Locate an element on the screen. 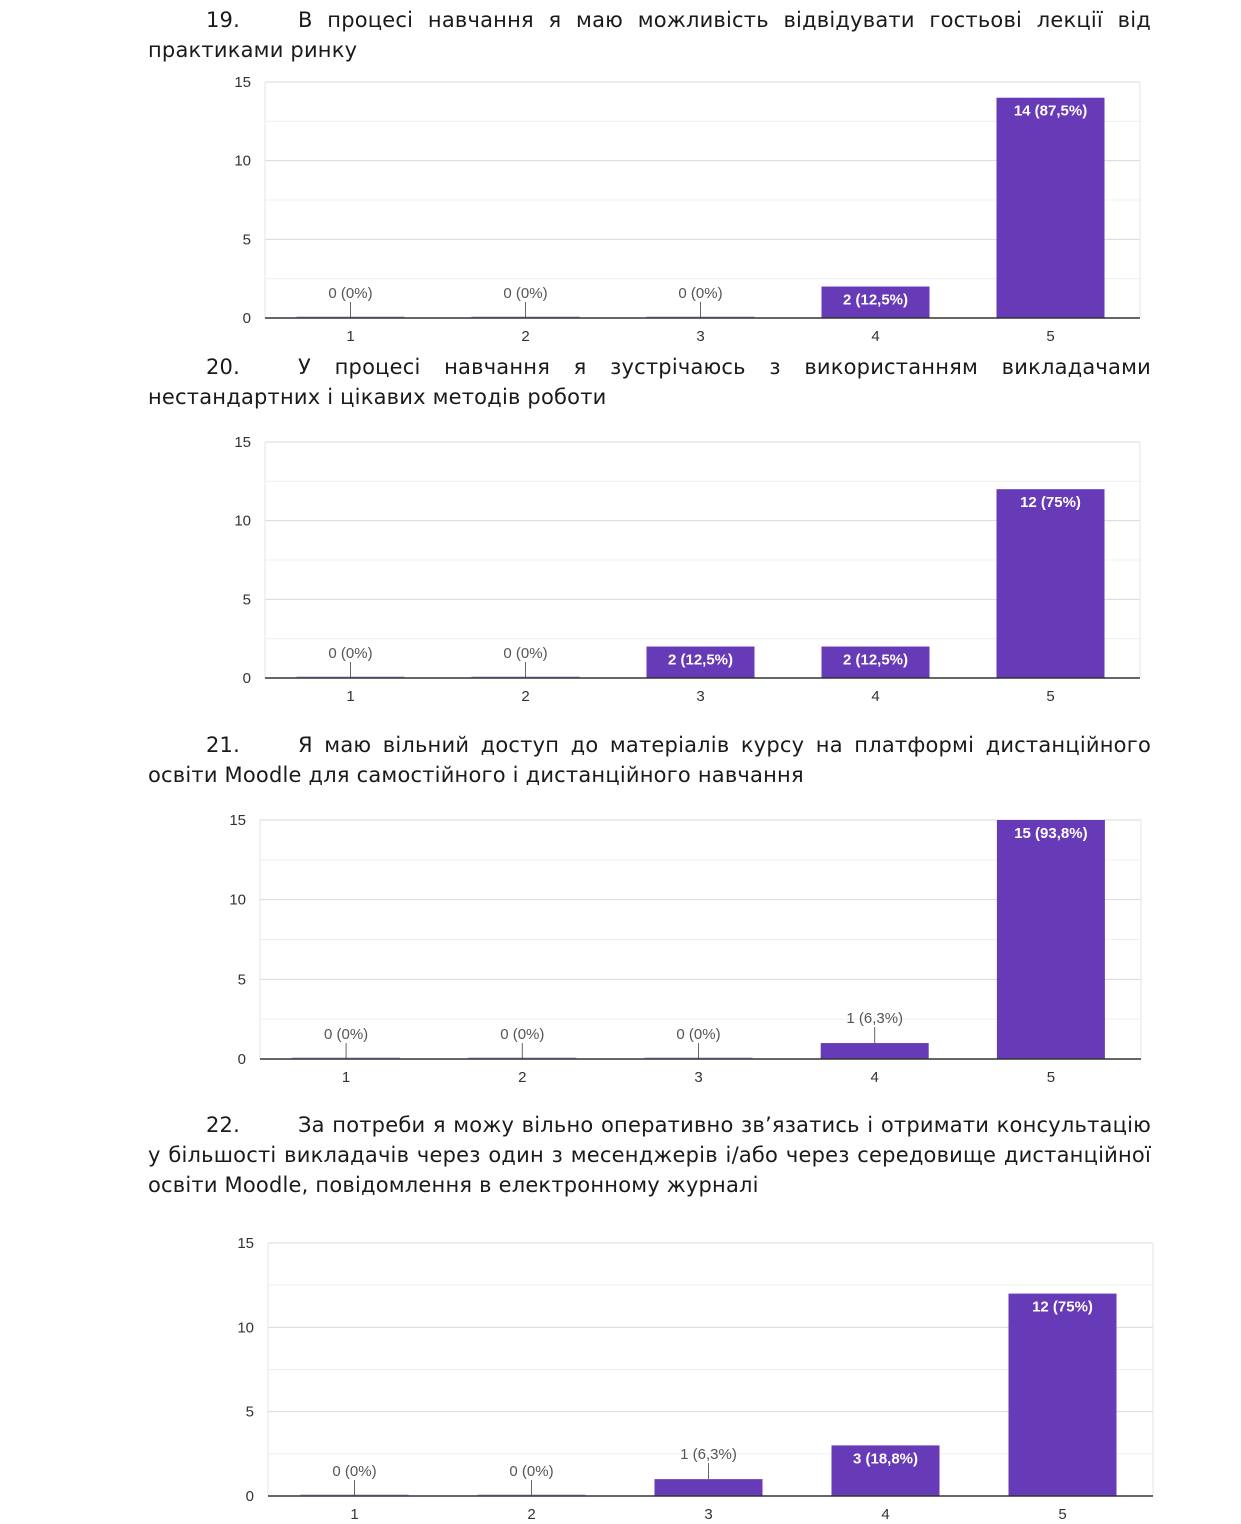 The height and width of the screenshot is (1524, 1241). question-number: 20. is located at coordinates (223, 367).